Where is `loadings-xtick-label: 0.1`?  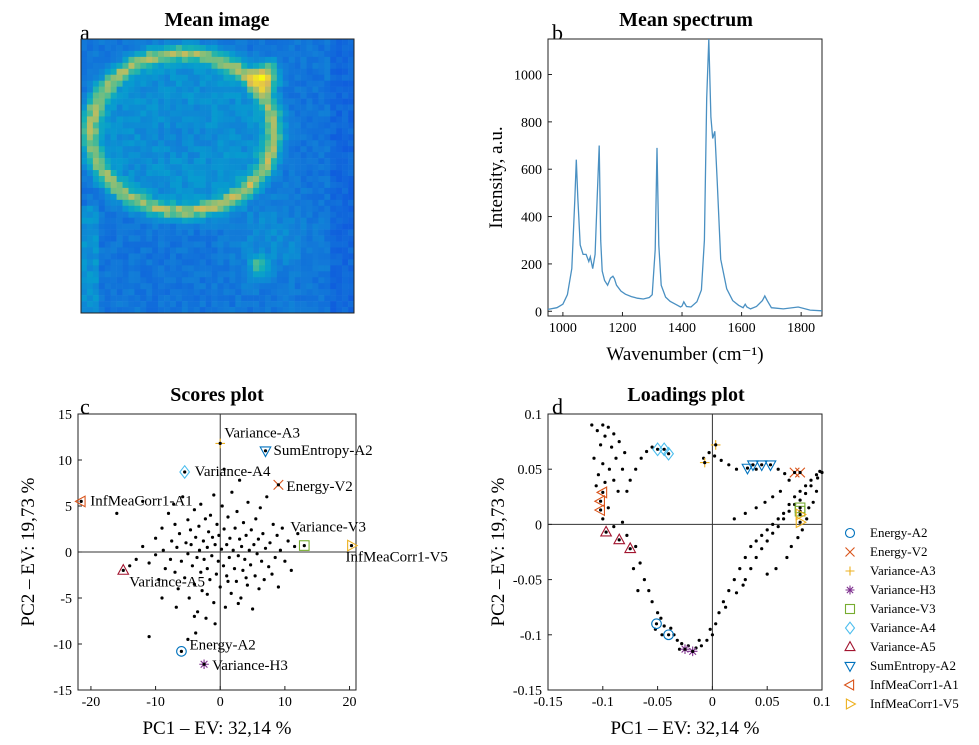
loadings-xtick-label: 0.1 is located at coordinates (822, 702).